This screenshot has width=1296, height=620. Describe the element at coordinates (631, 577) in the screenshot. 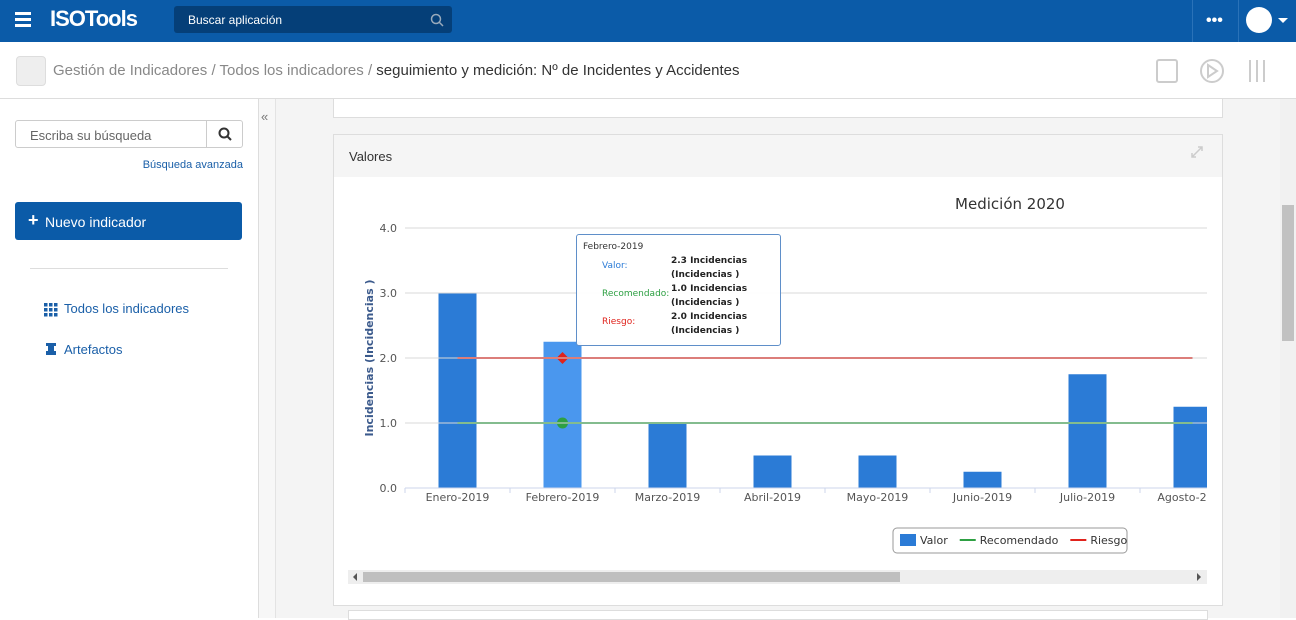

I see `h-scroll-thumb` at that location.